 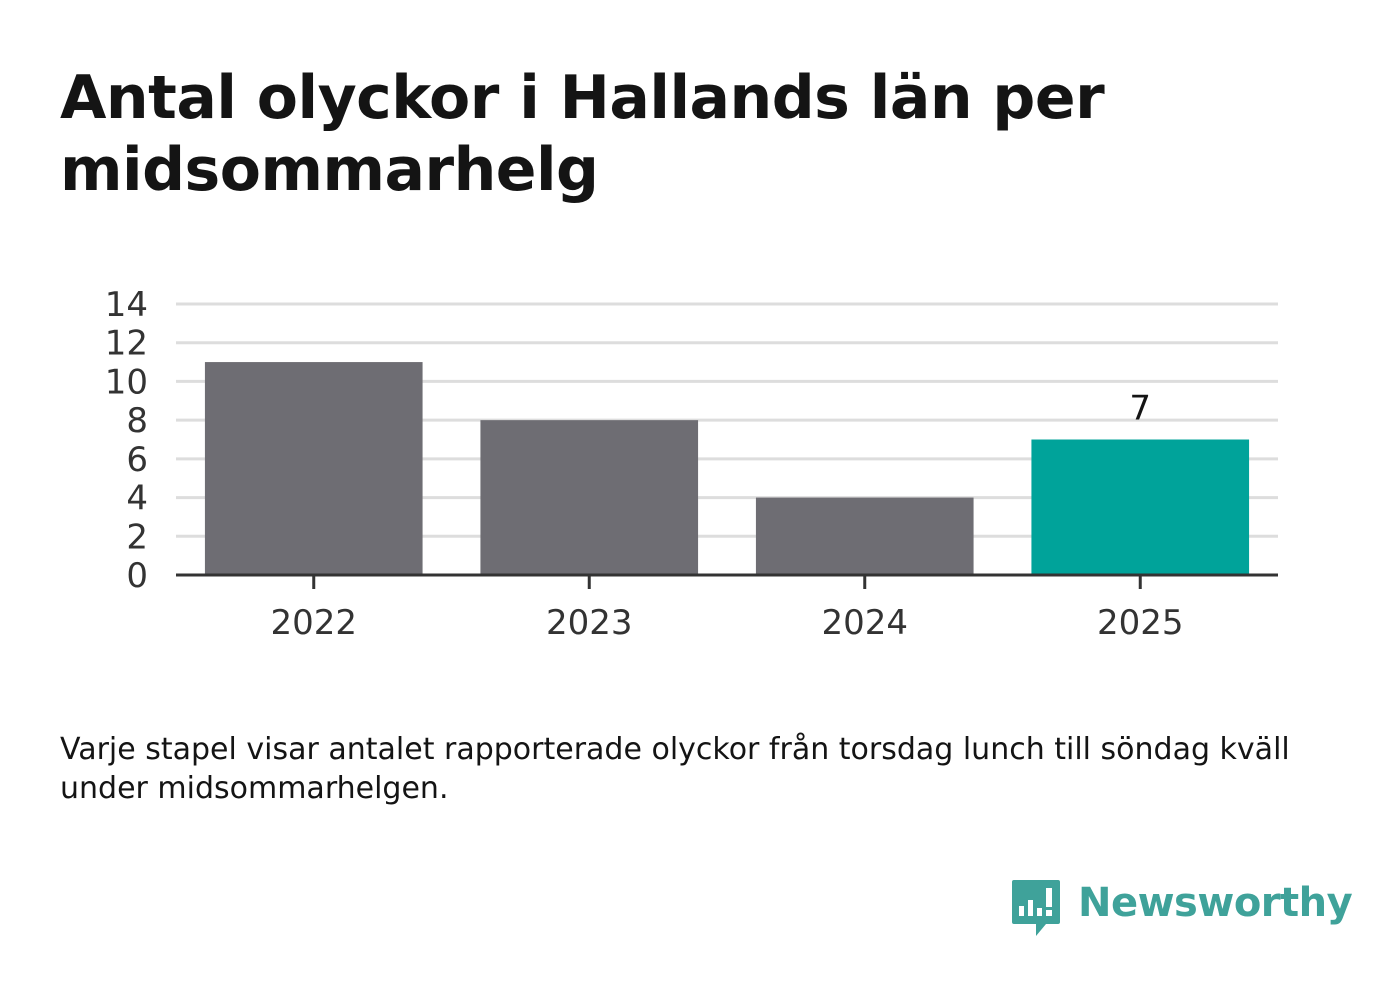 What do you see at coordinates (589, 623) in the screenshot?
I see `x-tick-label: 2023` at bounding box center [589, 623].